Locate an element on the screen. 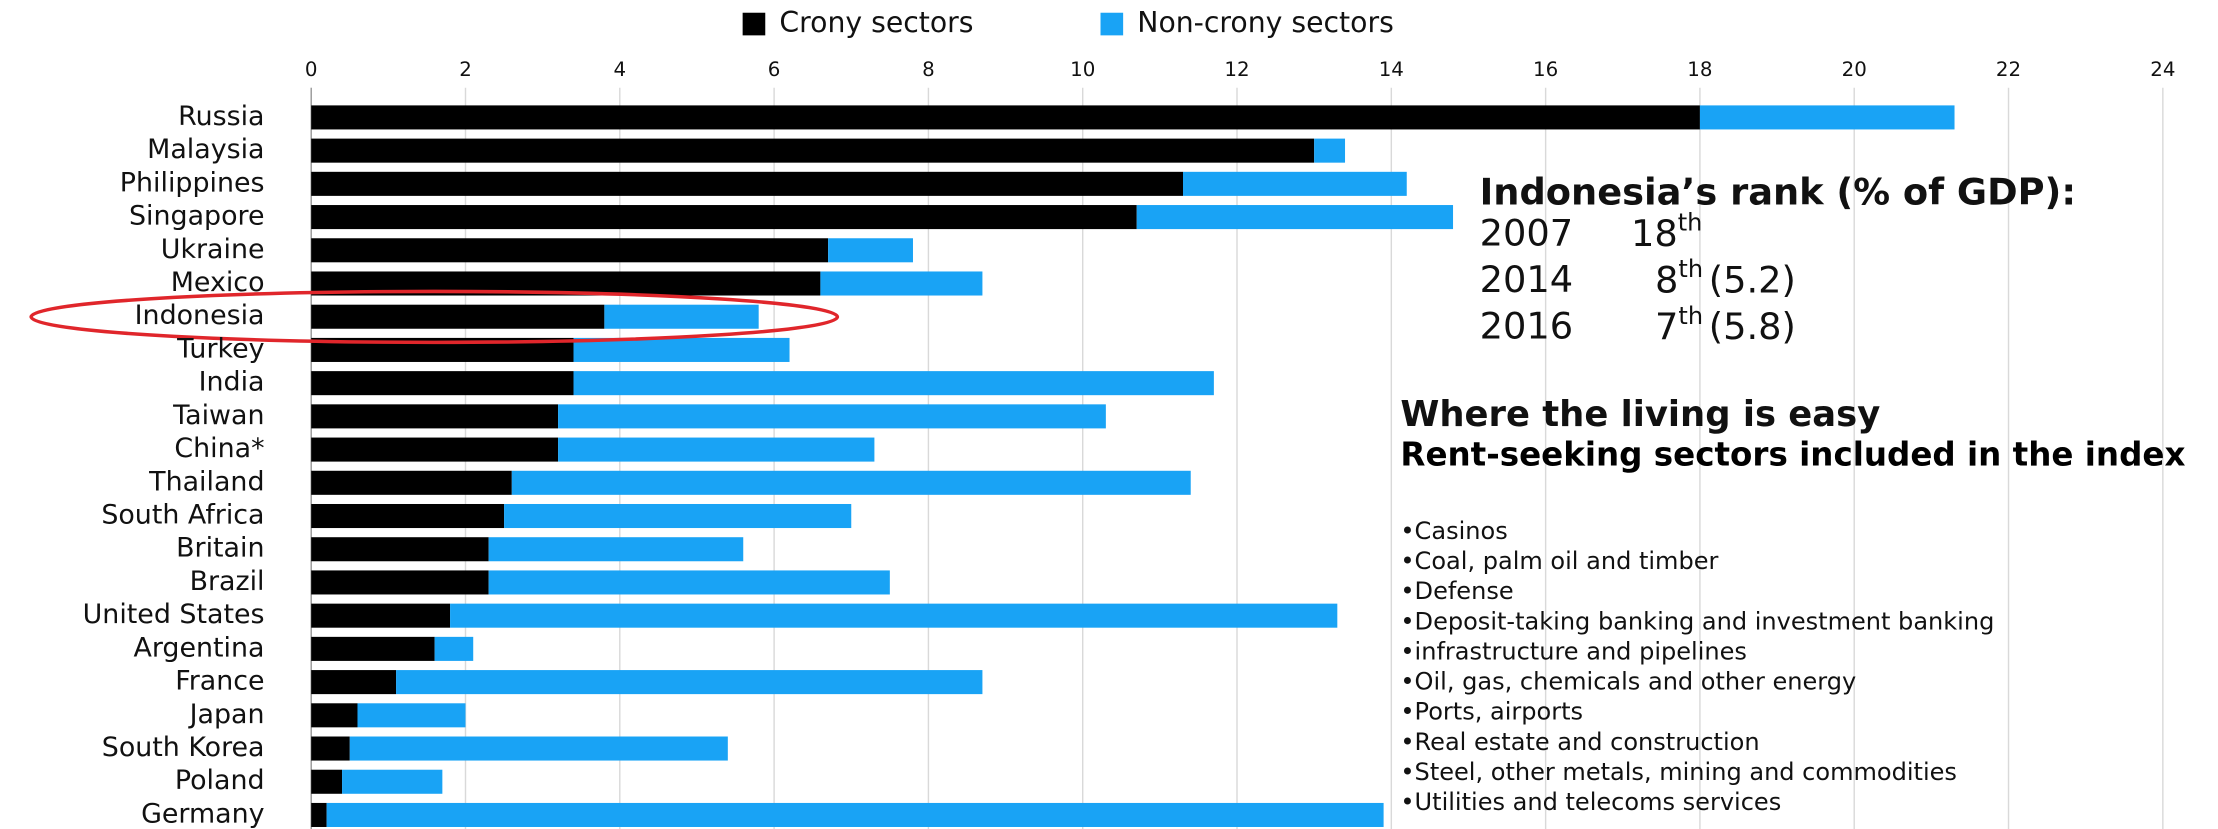  y-tick-label: India is located at coordinates (232, 382).